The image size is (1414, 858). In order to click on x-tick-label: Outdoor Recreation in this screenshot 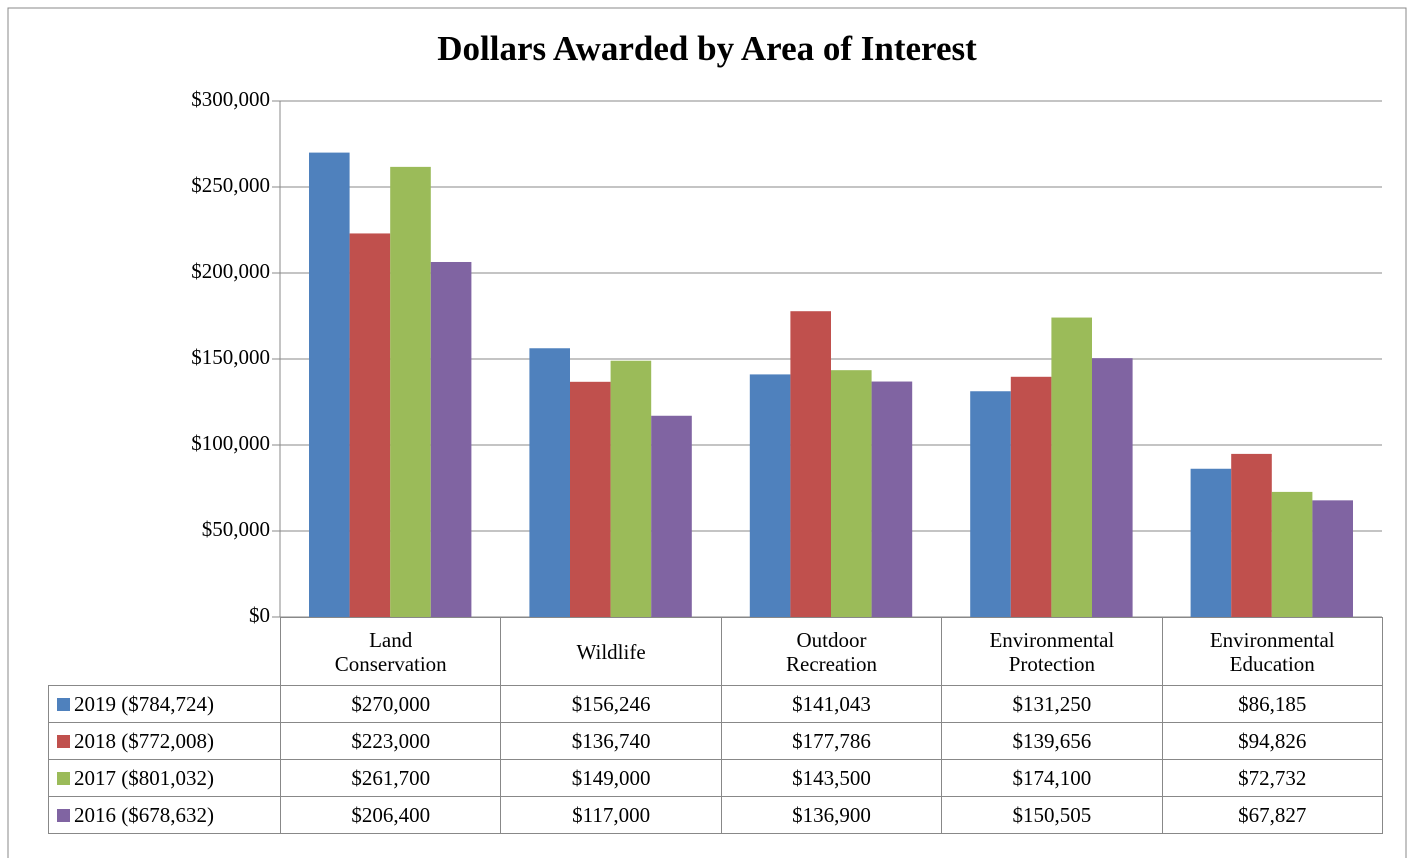, I will do `click(831, 651)`.